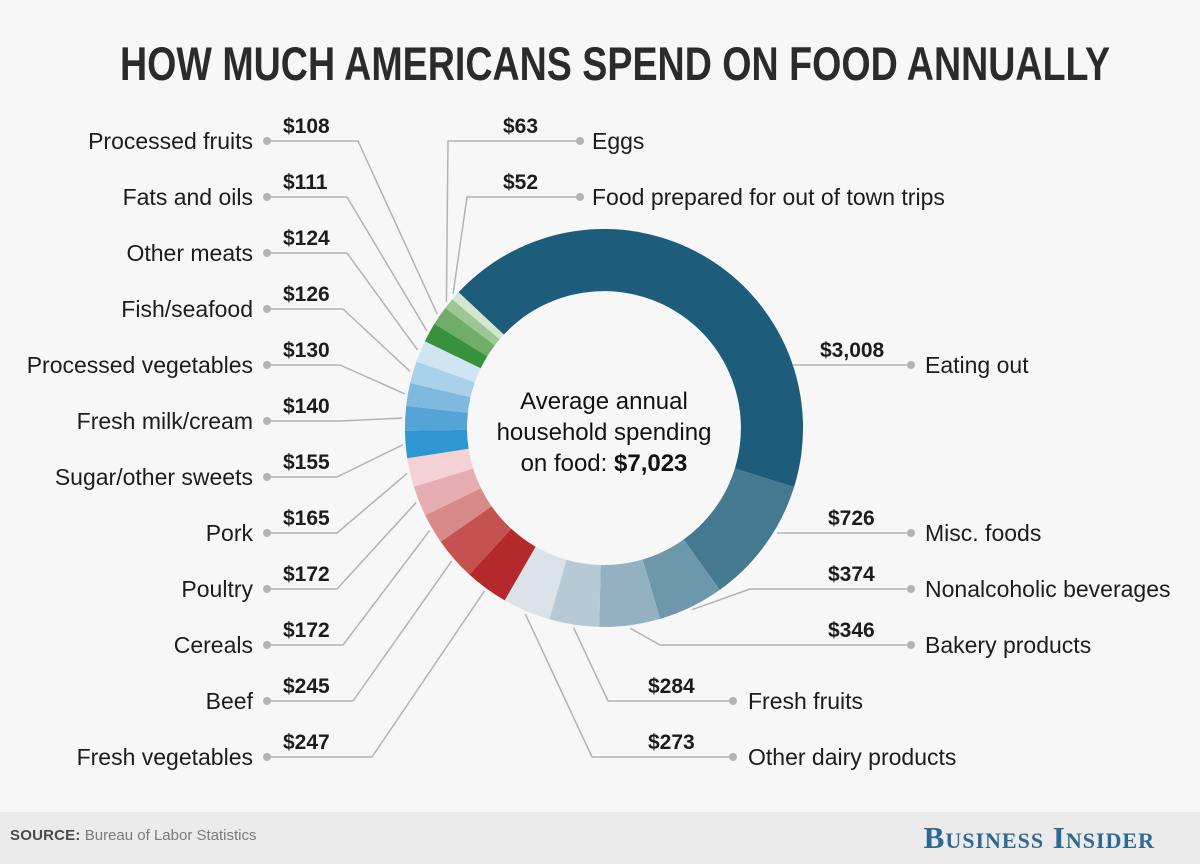  What do you see at coordinates (306, 574) in the screenshot?
I see `value-poultry: $172` at bounding box center [306, 574].